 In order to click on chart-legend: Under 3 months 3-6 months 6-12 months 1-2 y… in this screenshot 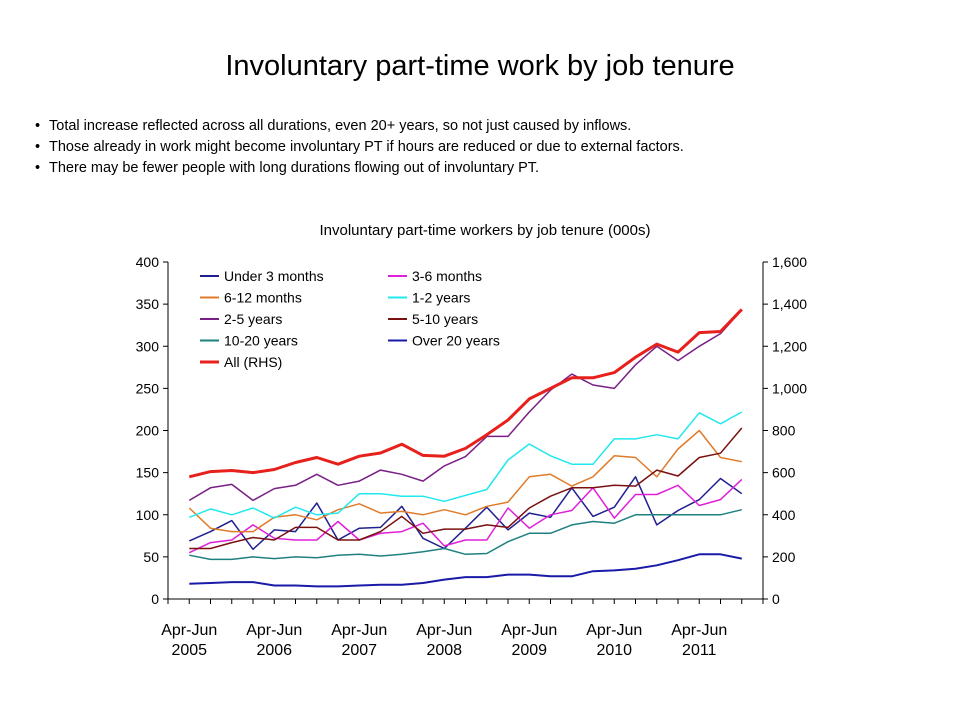, I will do `click(350, 319)`.